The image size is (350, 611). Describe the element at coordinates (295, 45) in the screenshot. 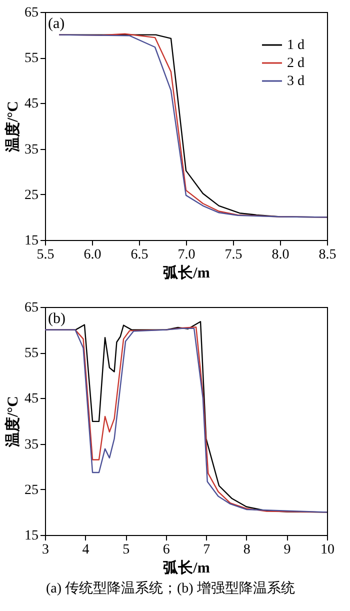

I see `legend-label: 1 d` at that location.